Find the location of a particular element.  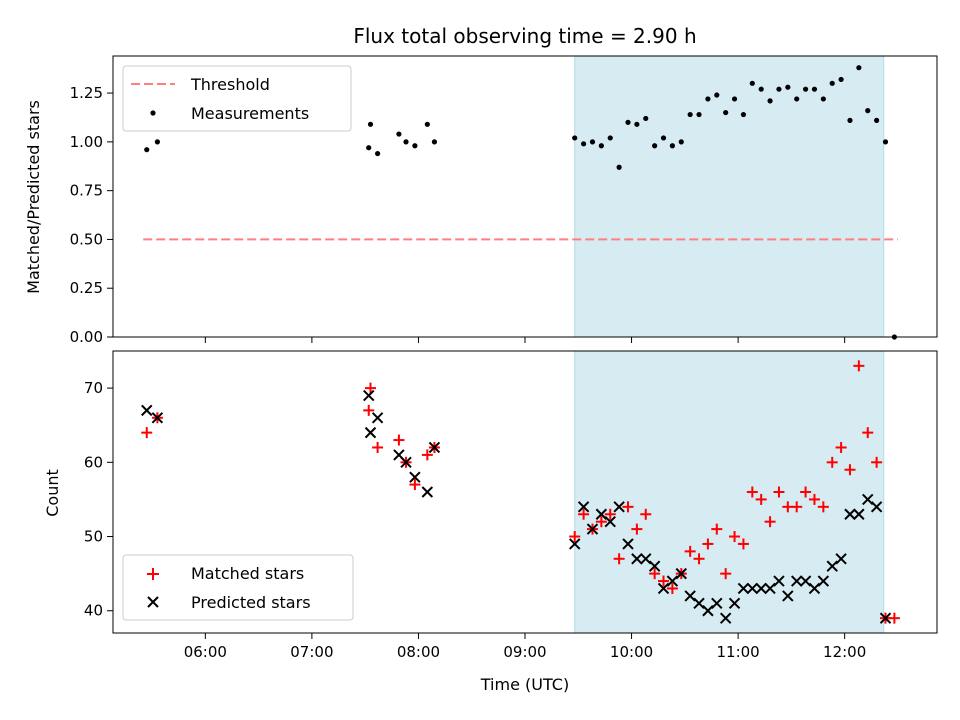

legend-matched-swatch is located at coordinates (153, 574).